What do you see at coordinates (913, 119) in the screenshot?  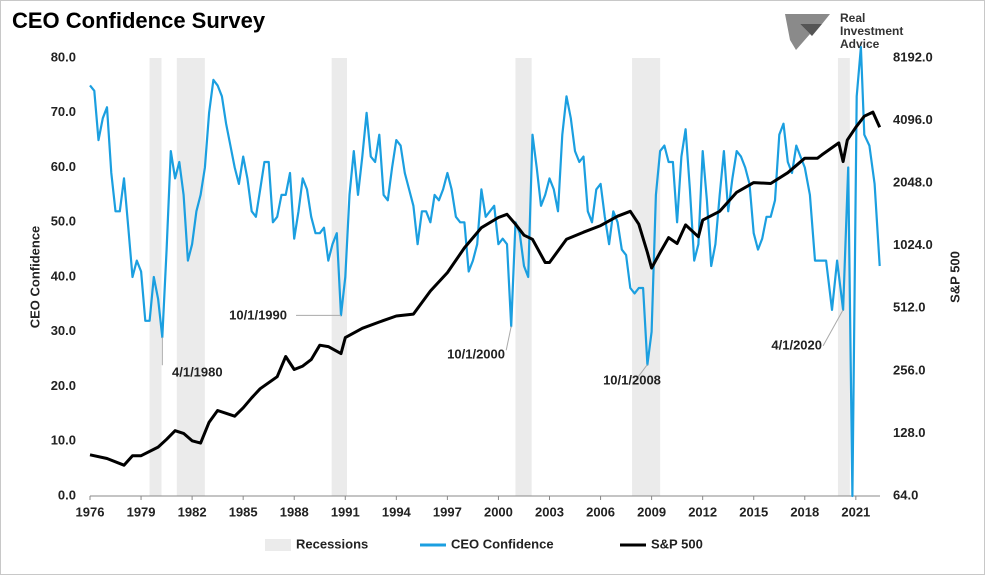 I see `y2-tick-label: 4096.0` at bounding box center [913, 119].